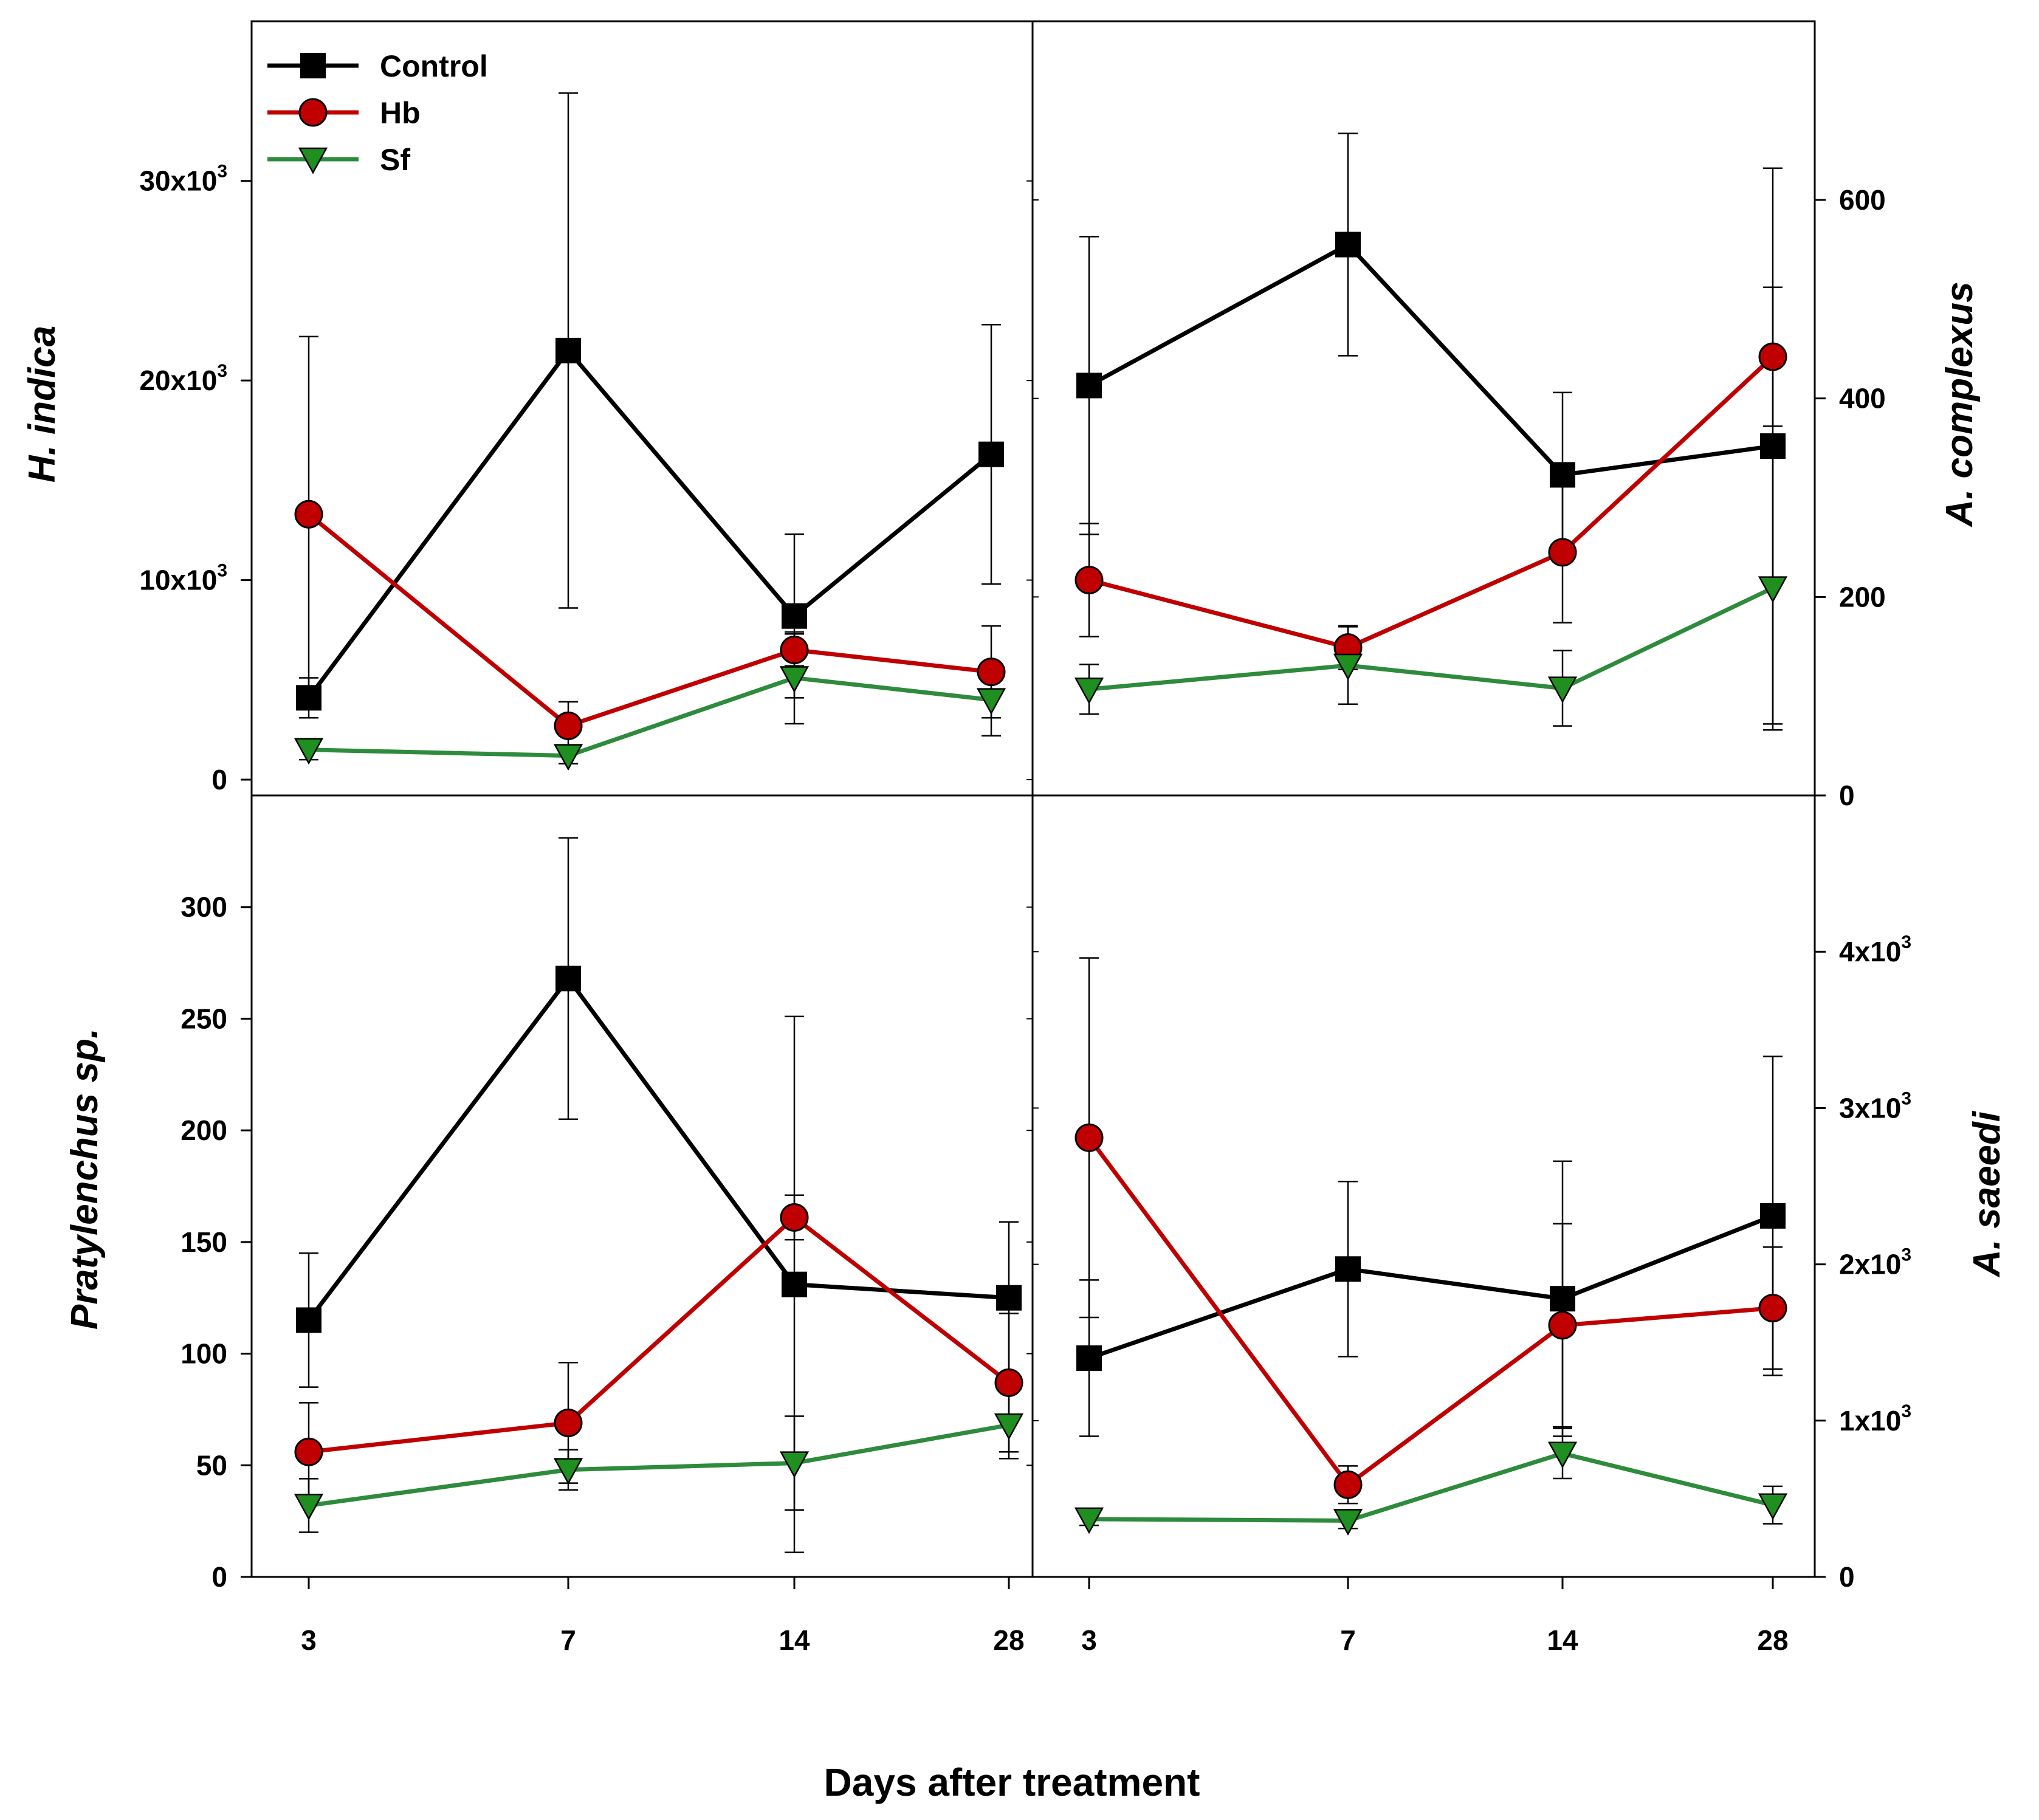 The width and height of the screenshot is (2039, 1820). Describe the element at coordinates (178, 580) in the screenshot. I see `y-tick-base: 10x10` at that location.